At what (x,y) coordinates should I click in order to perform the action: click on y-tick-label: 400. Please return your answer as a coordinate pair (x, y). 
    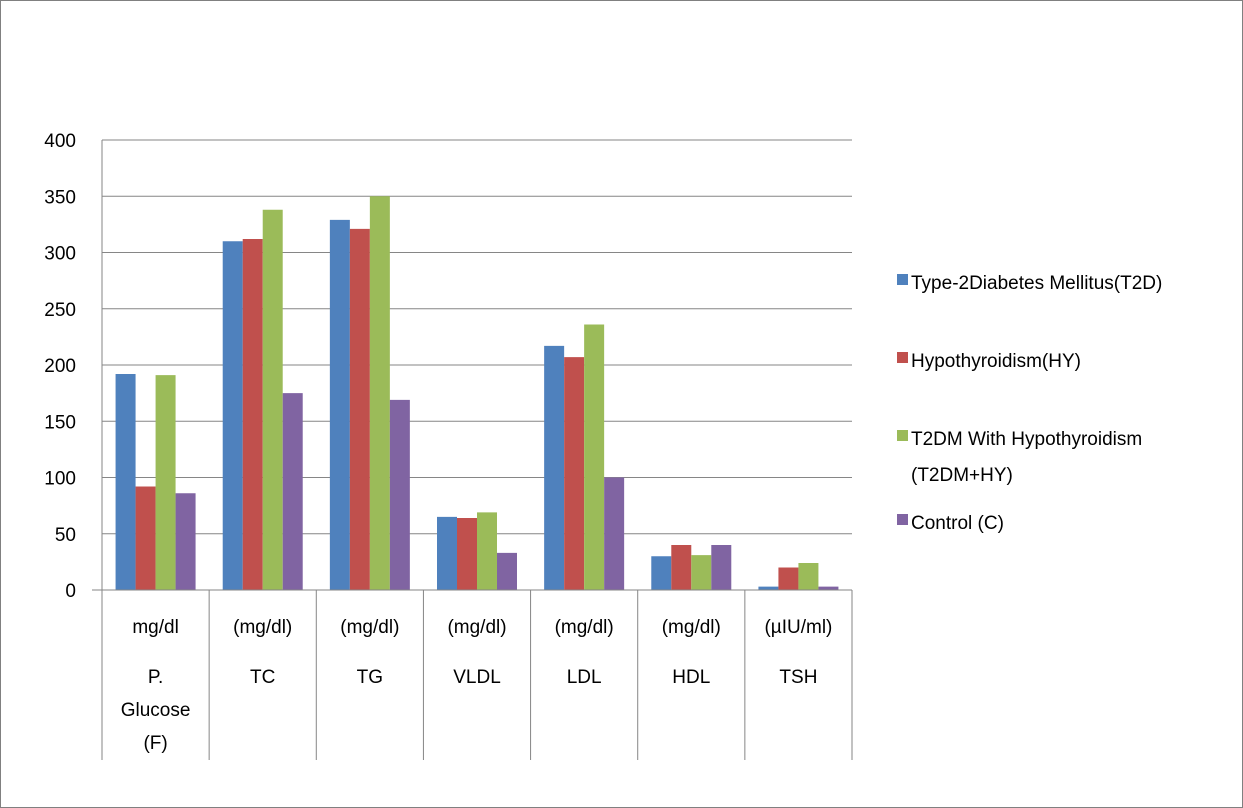
    Looking at the image, I should click on (60, 141).